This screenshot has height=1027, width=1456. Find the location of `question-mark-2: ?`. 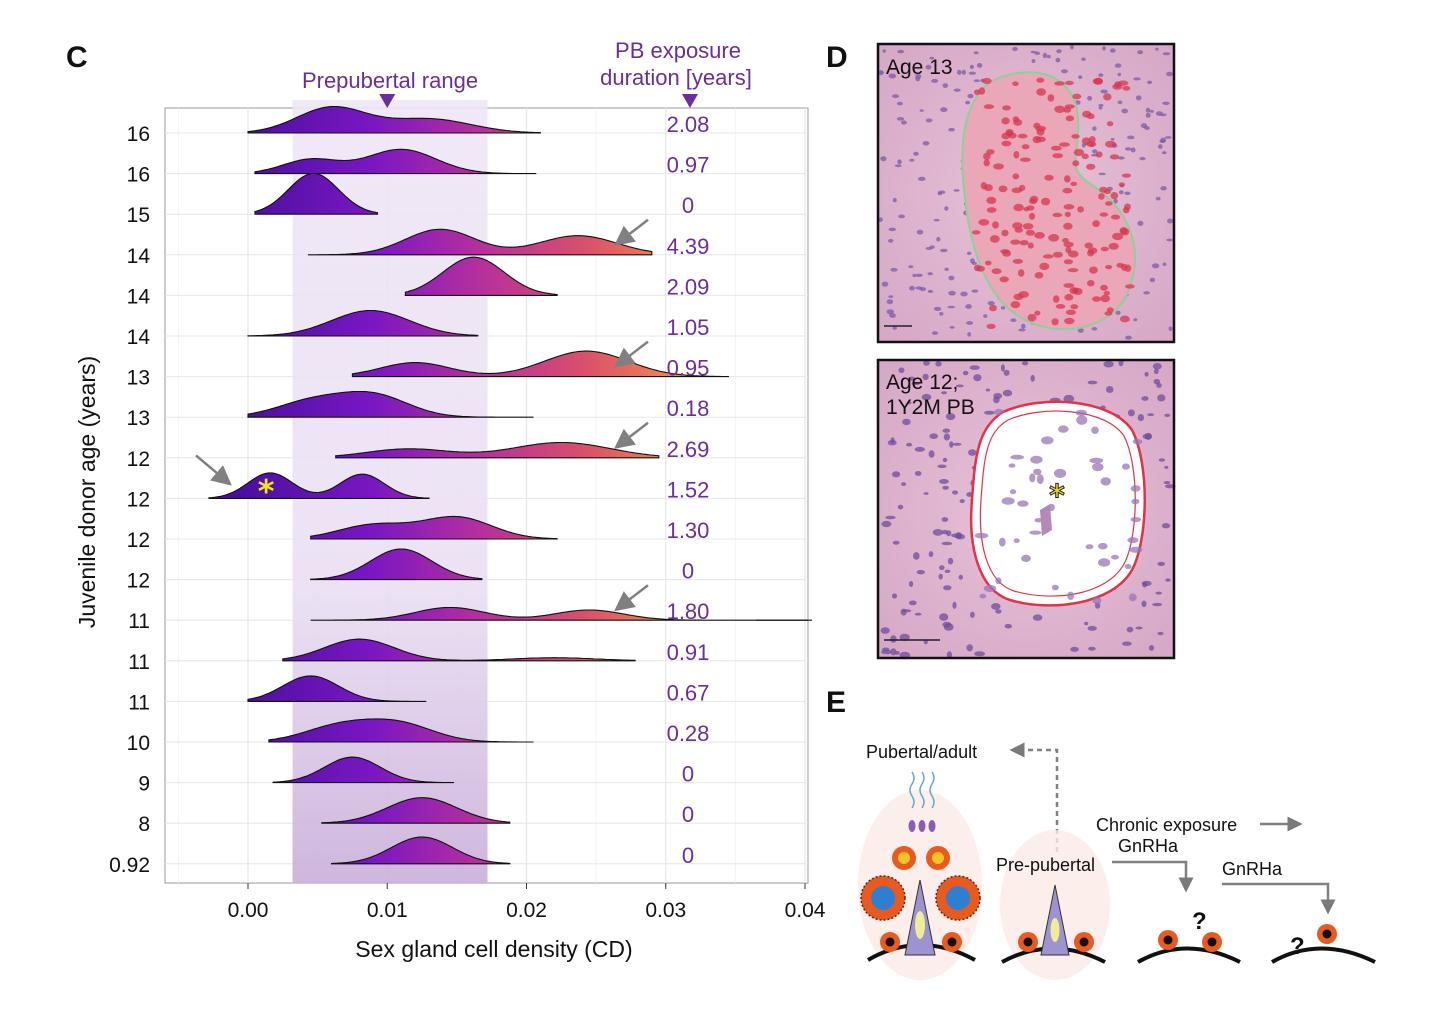

question-mark-2: ? is located at coordinates (1297, 946).